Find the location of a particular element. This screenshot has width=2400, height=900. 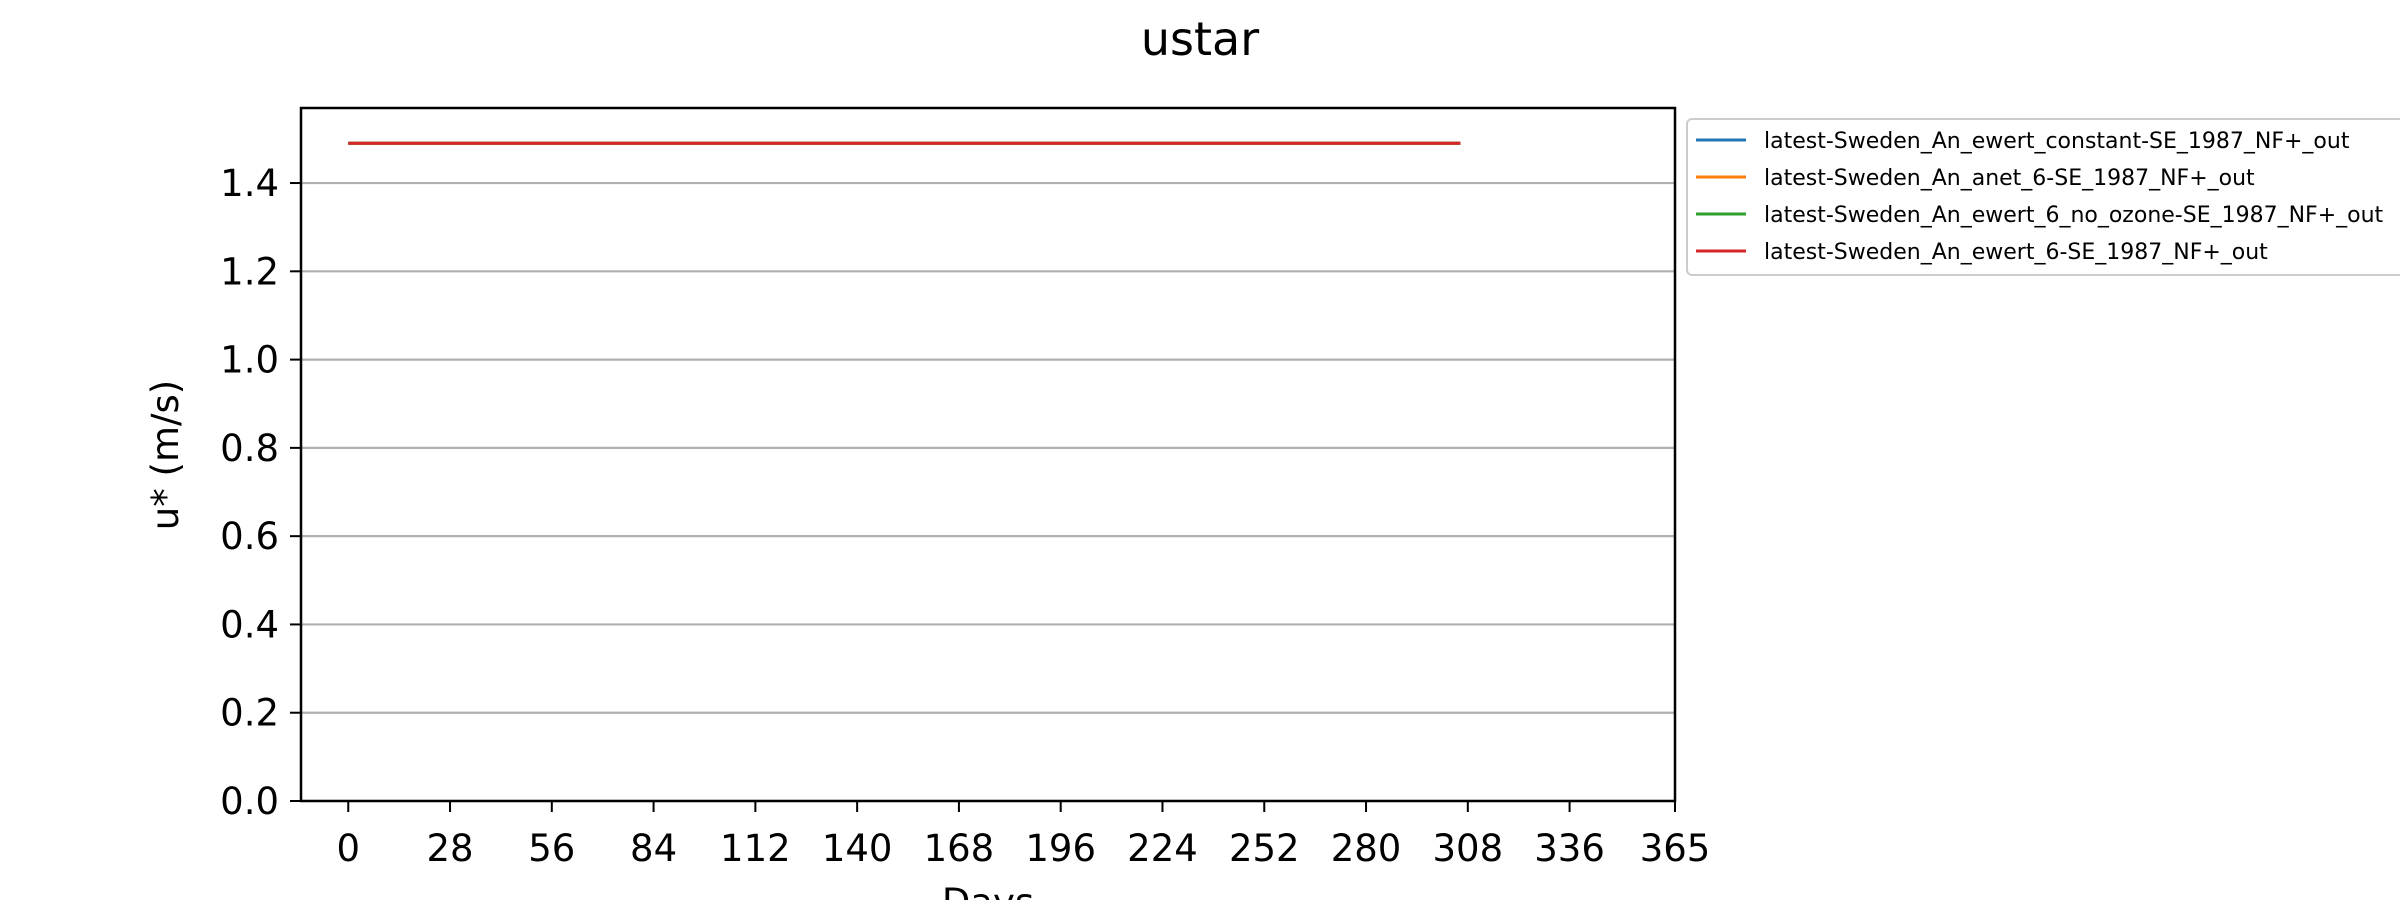

y-axis-label: u* (m/s) is located at coordinates (165, 455).